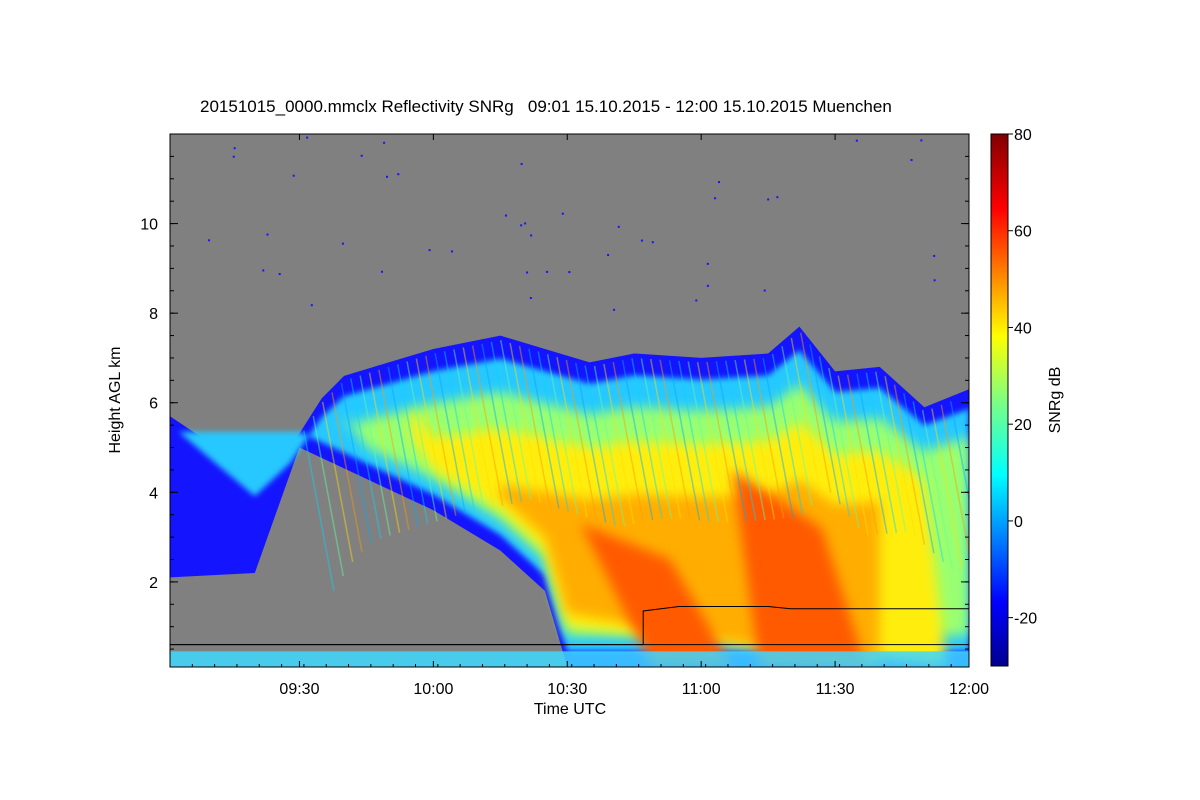 This screenshot has height=800, width=1200. Describe the element at coordinates (1023, 135) in the screenshot. I see `colorbar-tick-label: 80` at that location.